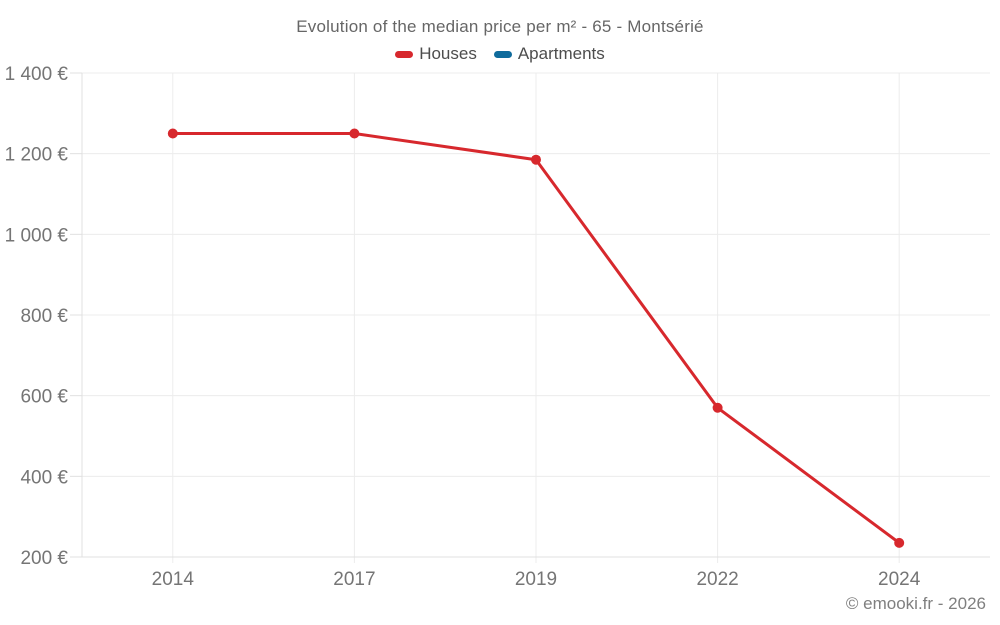 The height and width of the screenshot is (625, 1000). Describe the element at coordinates (536, 579) in the screenshot. I see `x-axis-label-2019: 2019` at that location.